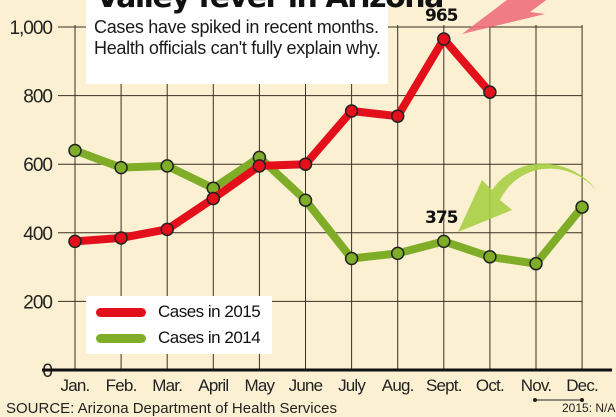 The width and height of the screenshot is (616, 417). I want to click on x-tick-label: Dec., so click(582, 385).